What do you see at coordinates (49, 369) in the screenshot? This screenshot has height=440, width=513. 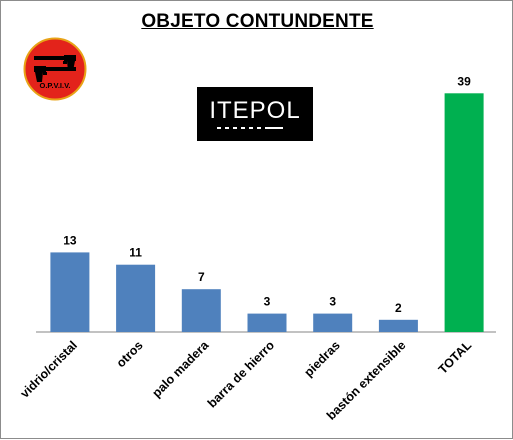 I see `category-label-0: vidrio/cristal` at bounding box center [49, 369].